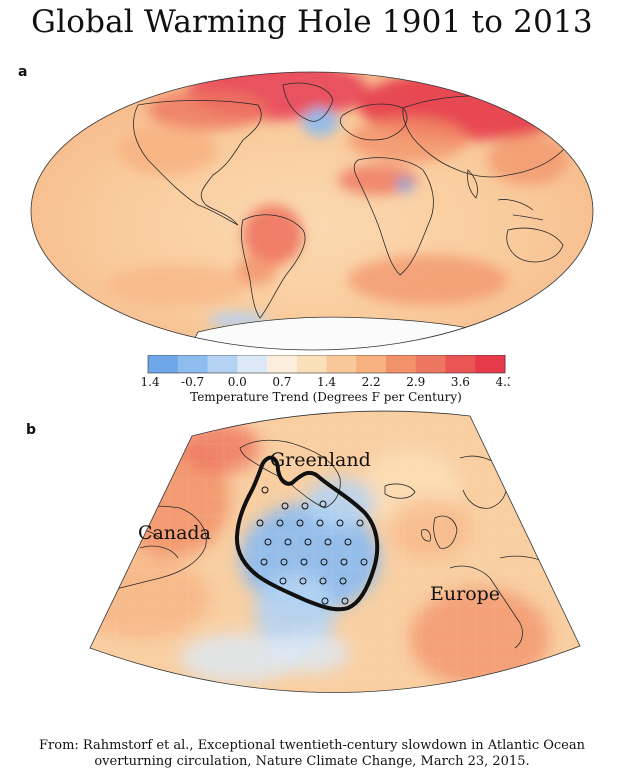 Image resolution: width=624 pixels, height=776 pixels. I want to click on colorbar-tick-label: -1.4, so click(150, 382).